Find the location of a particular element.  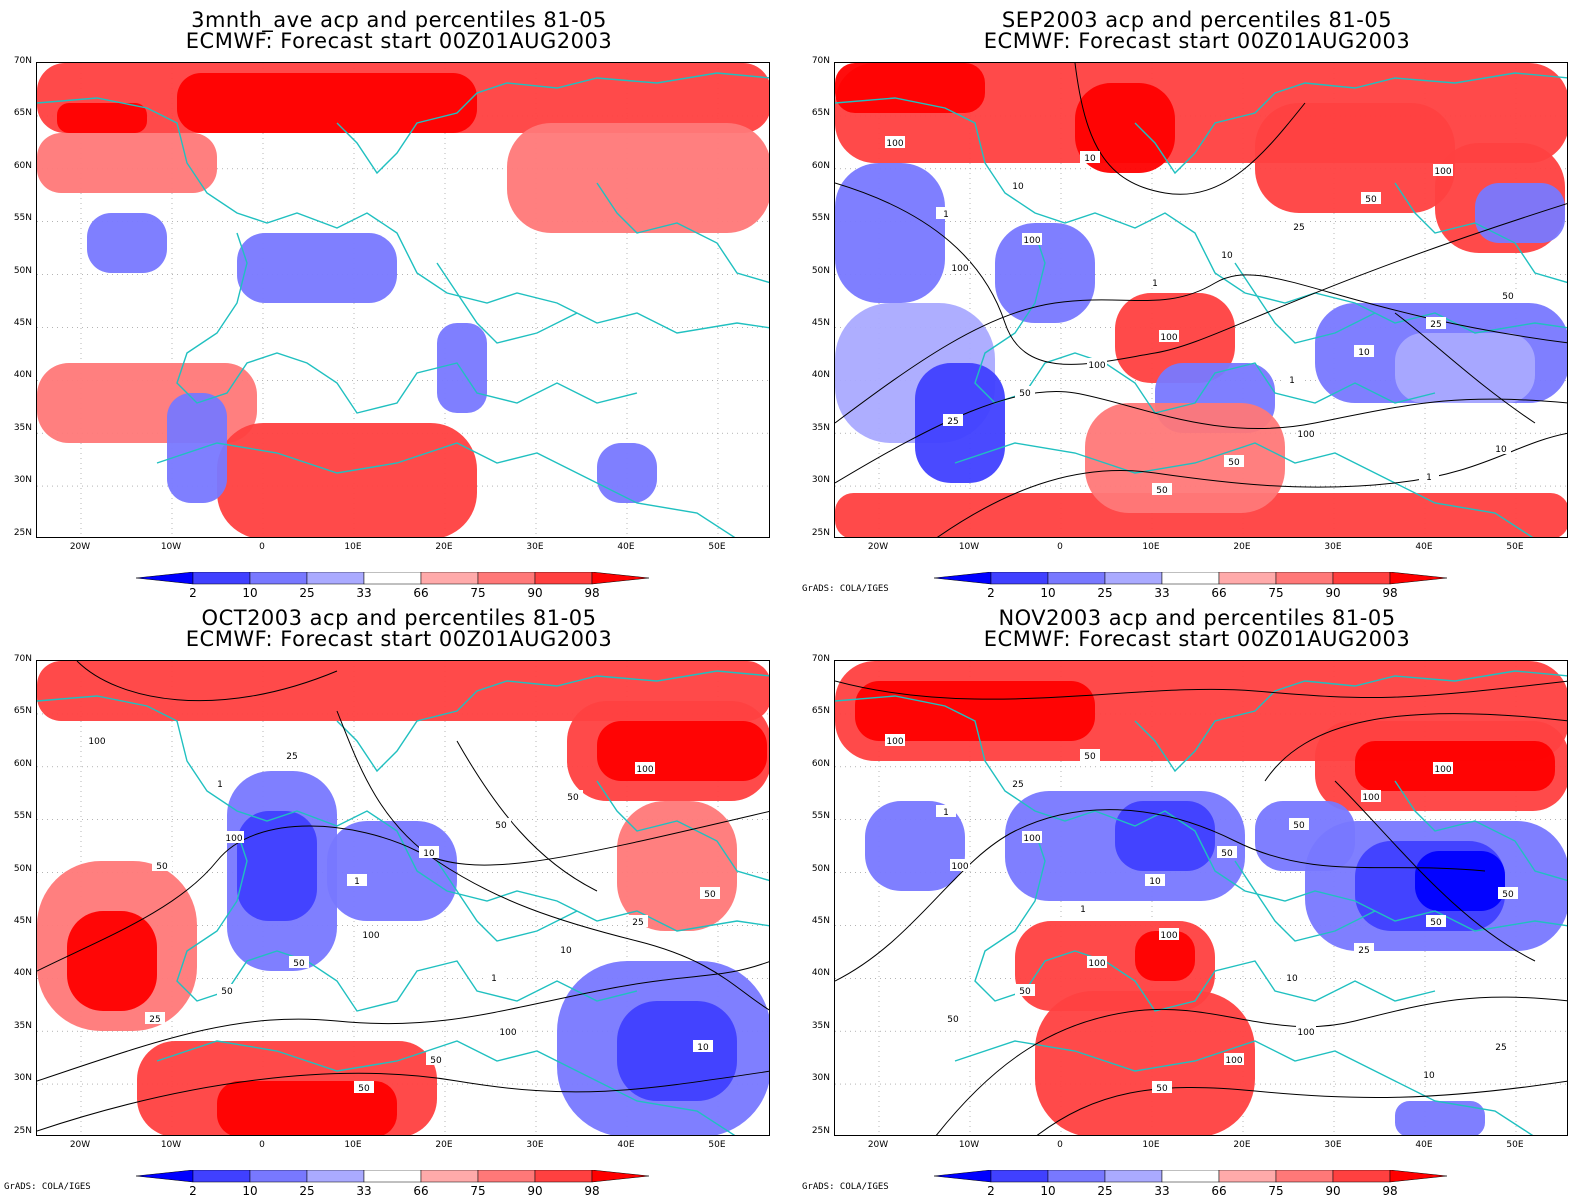

lat-tick-label: 40N is located at coordinates (820, 375).